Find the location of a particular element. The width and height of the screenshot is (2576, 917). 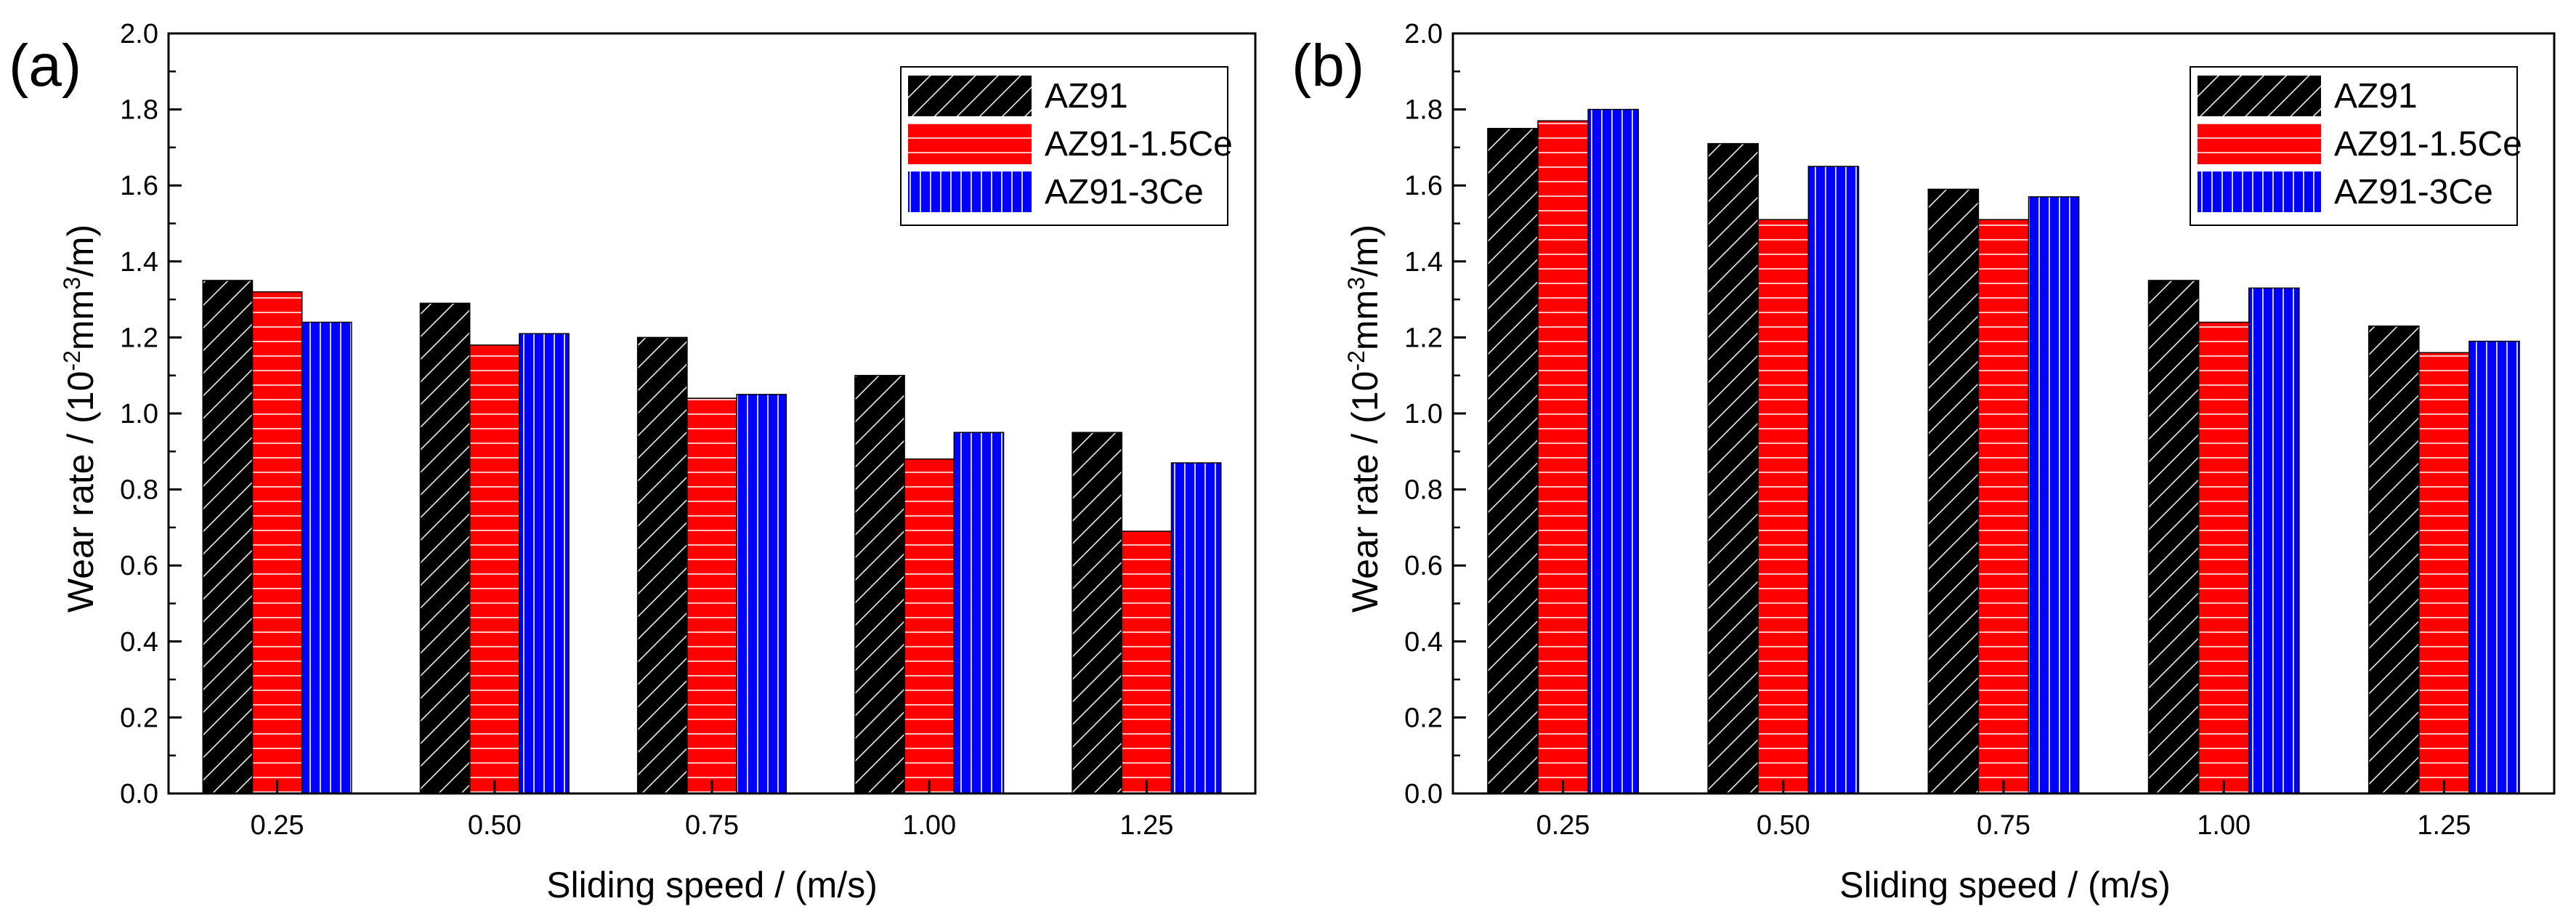

panel-label: (a) is located at coordinates (45, 66).